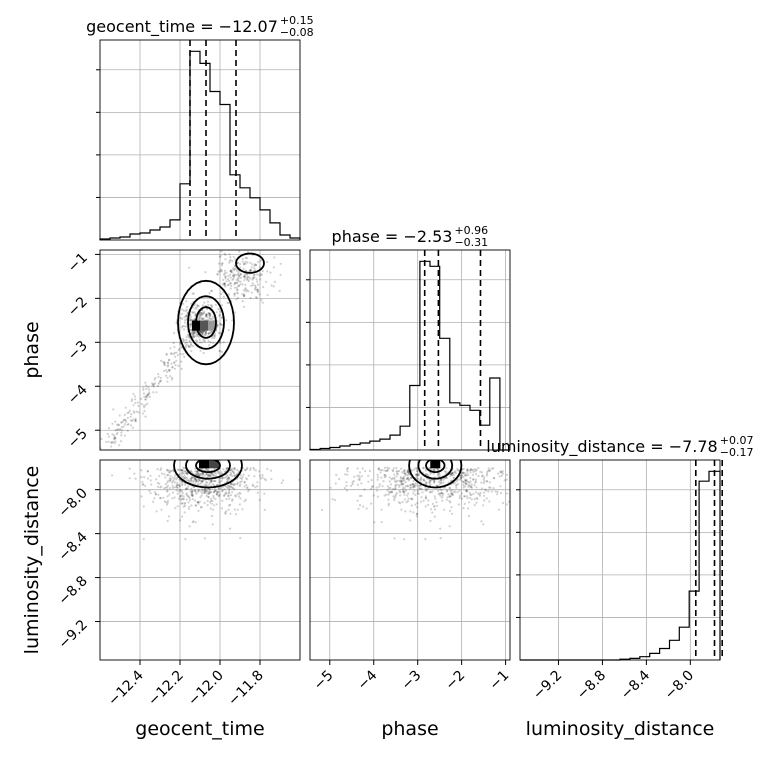  Describe the element at coordinates (456, 681) in the screenshot. I see `x-tick-label-phase: −2` at that location.